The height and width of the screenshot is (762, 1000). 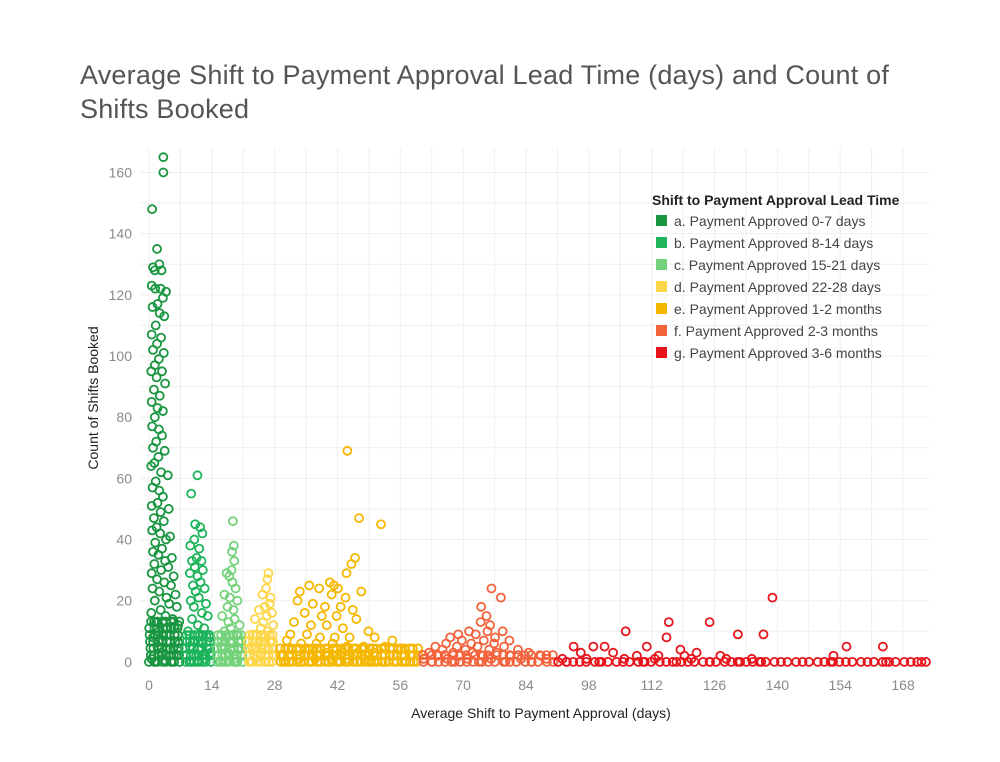 What do you see at coordinates (778, 685) in the screenshot?
I see `x-tick-label: 140` at bounding box center [778, 685].